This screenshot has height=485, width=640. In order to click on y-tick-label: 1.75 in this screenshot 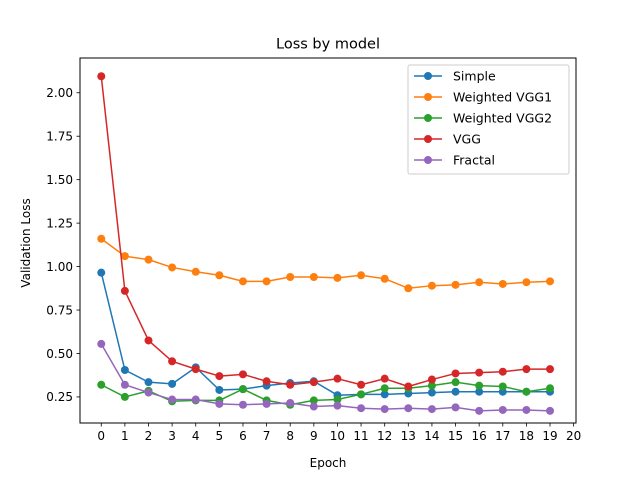, I will do `click(59, 137)`.